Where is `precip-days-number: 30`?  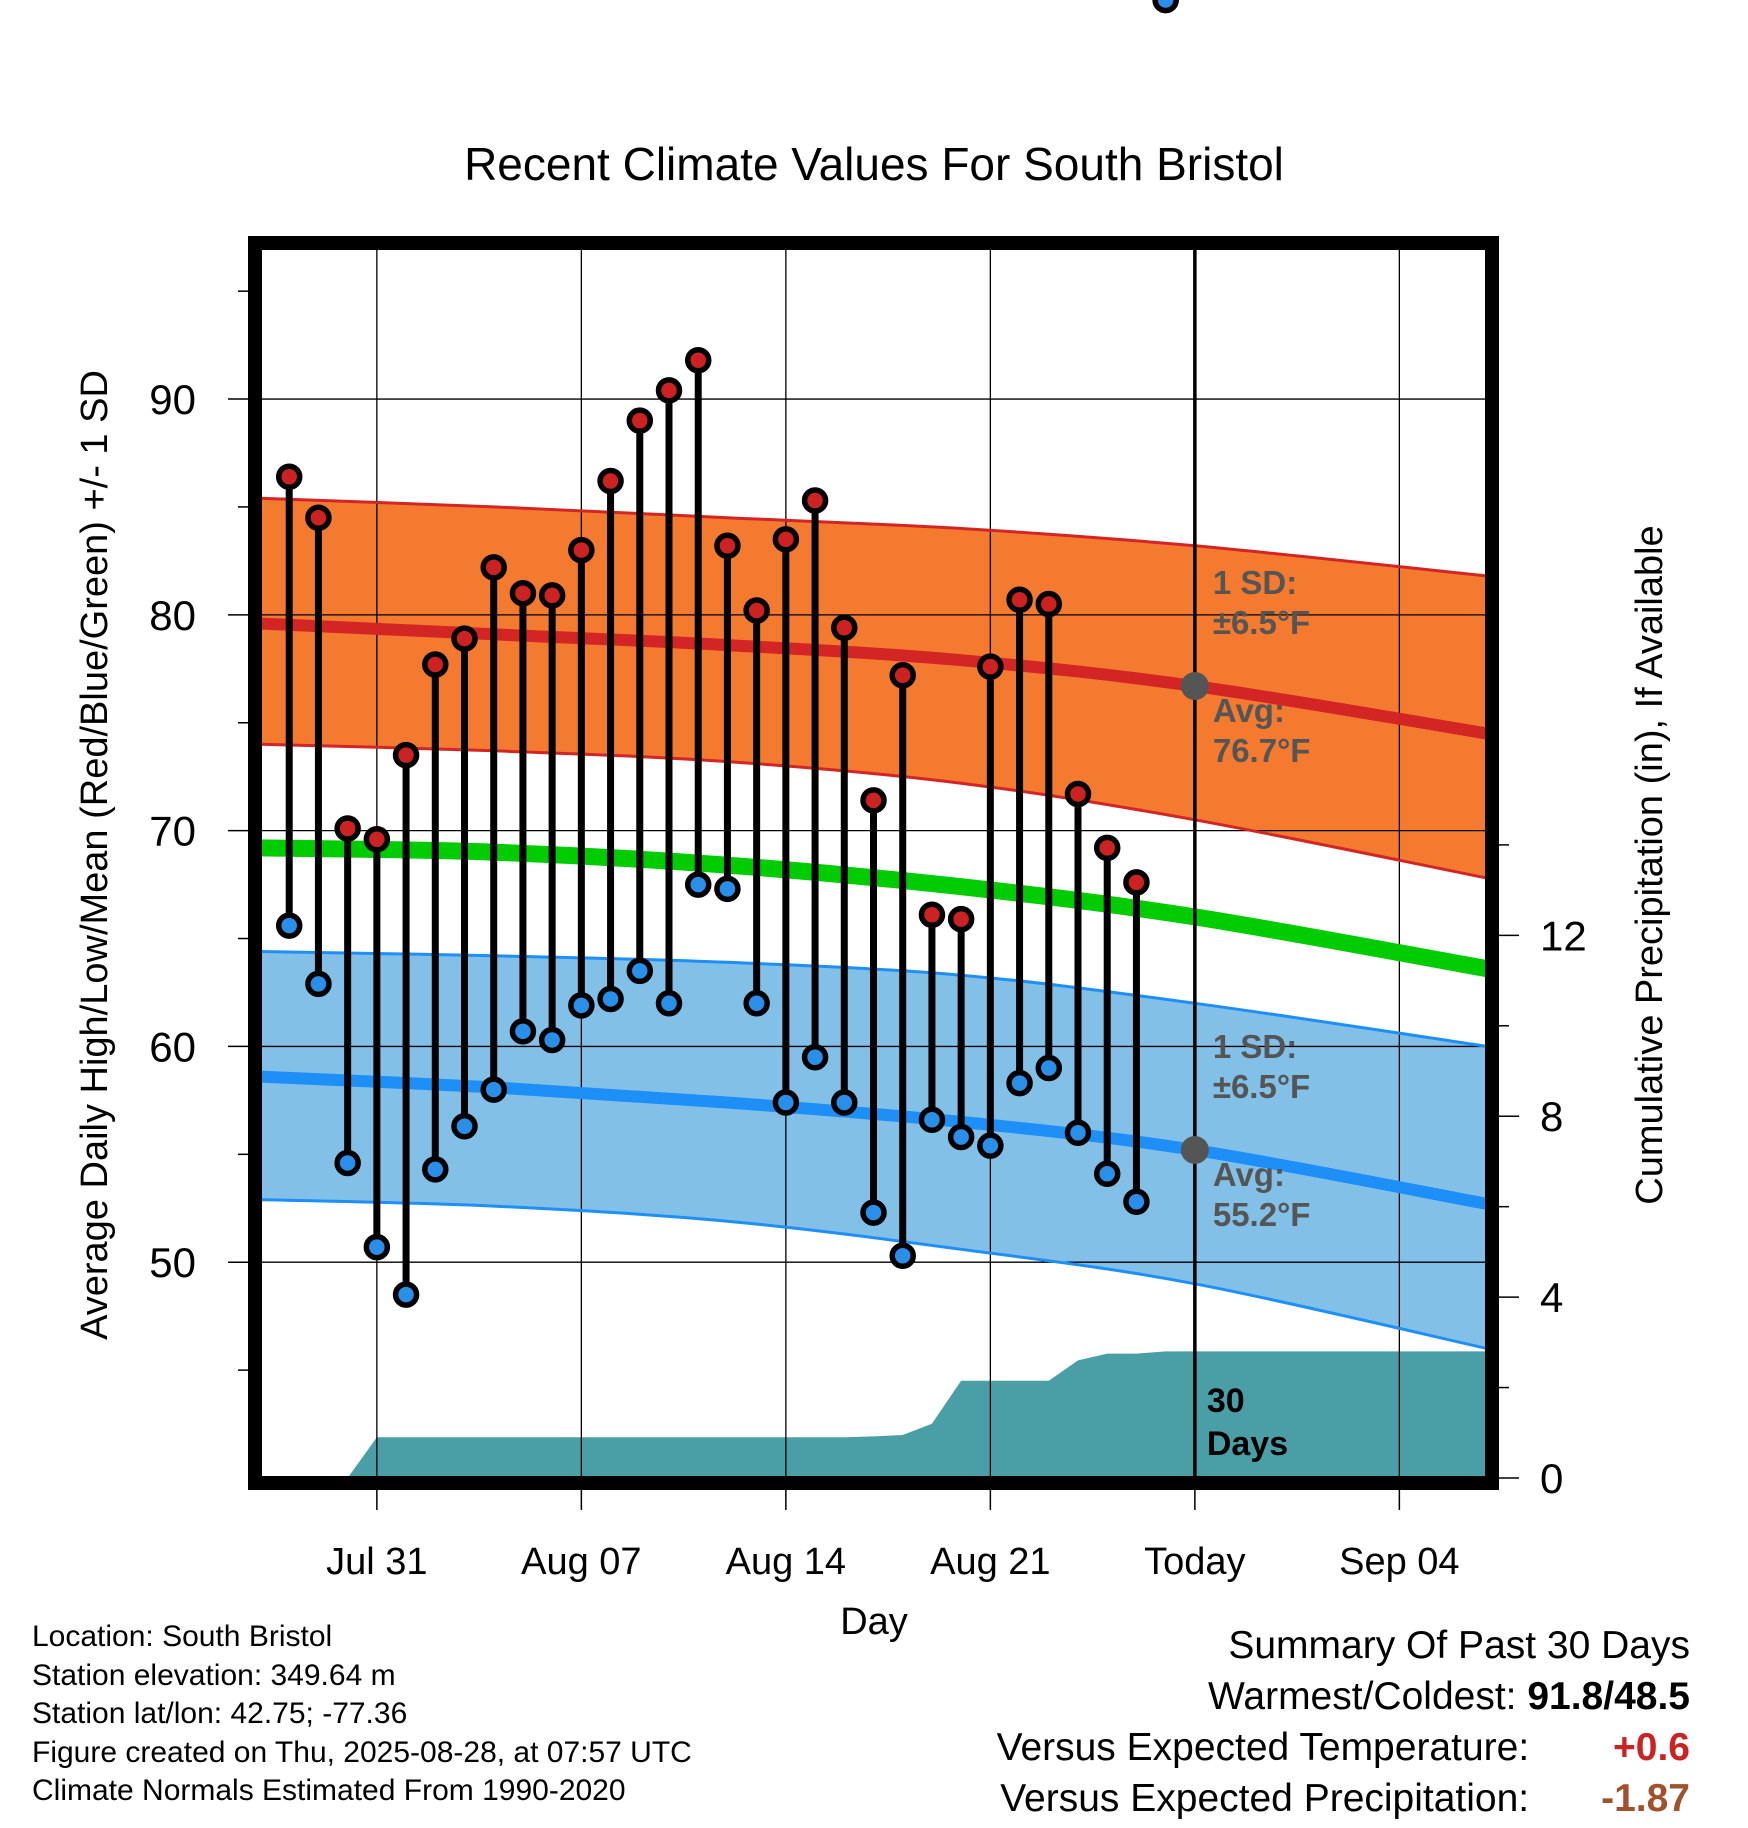 precip-days-number: 30 is located at coordinates (1226, 1401).